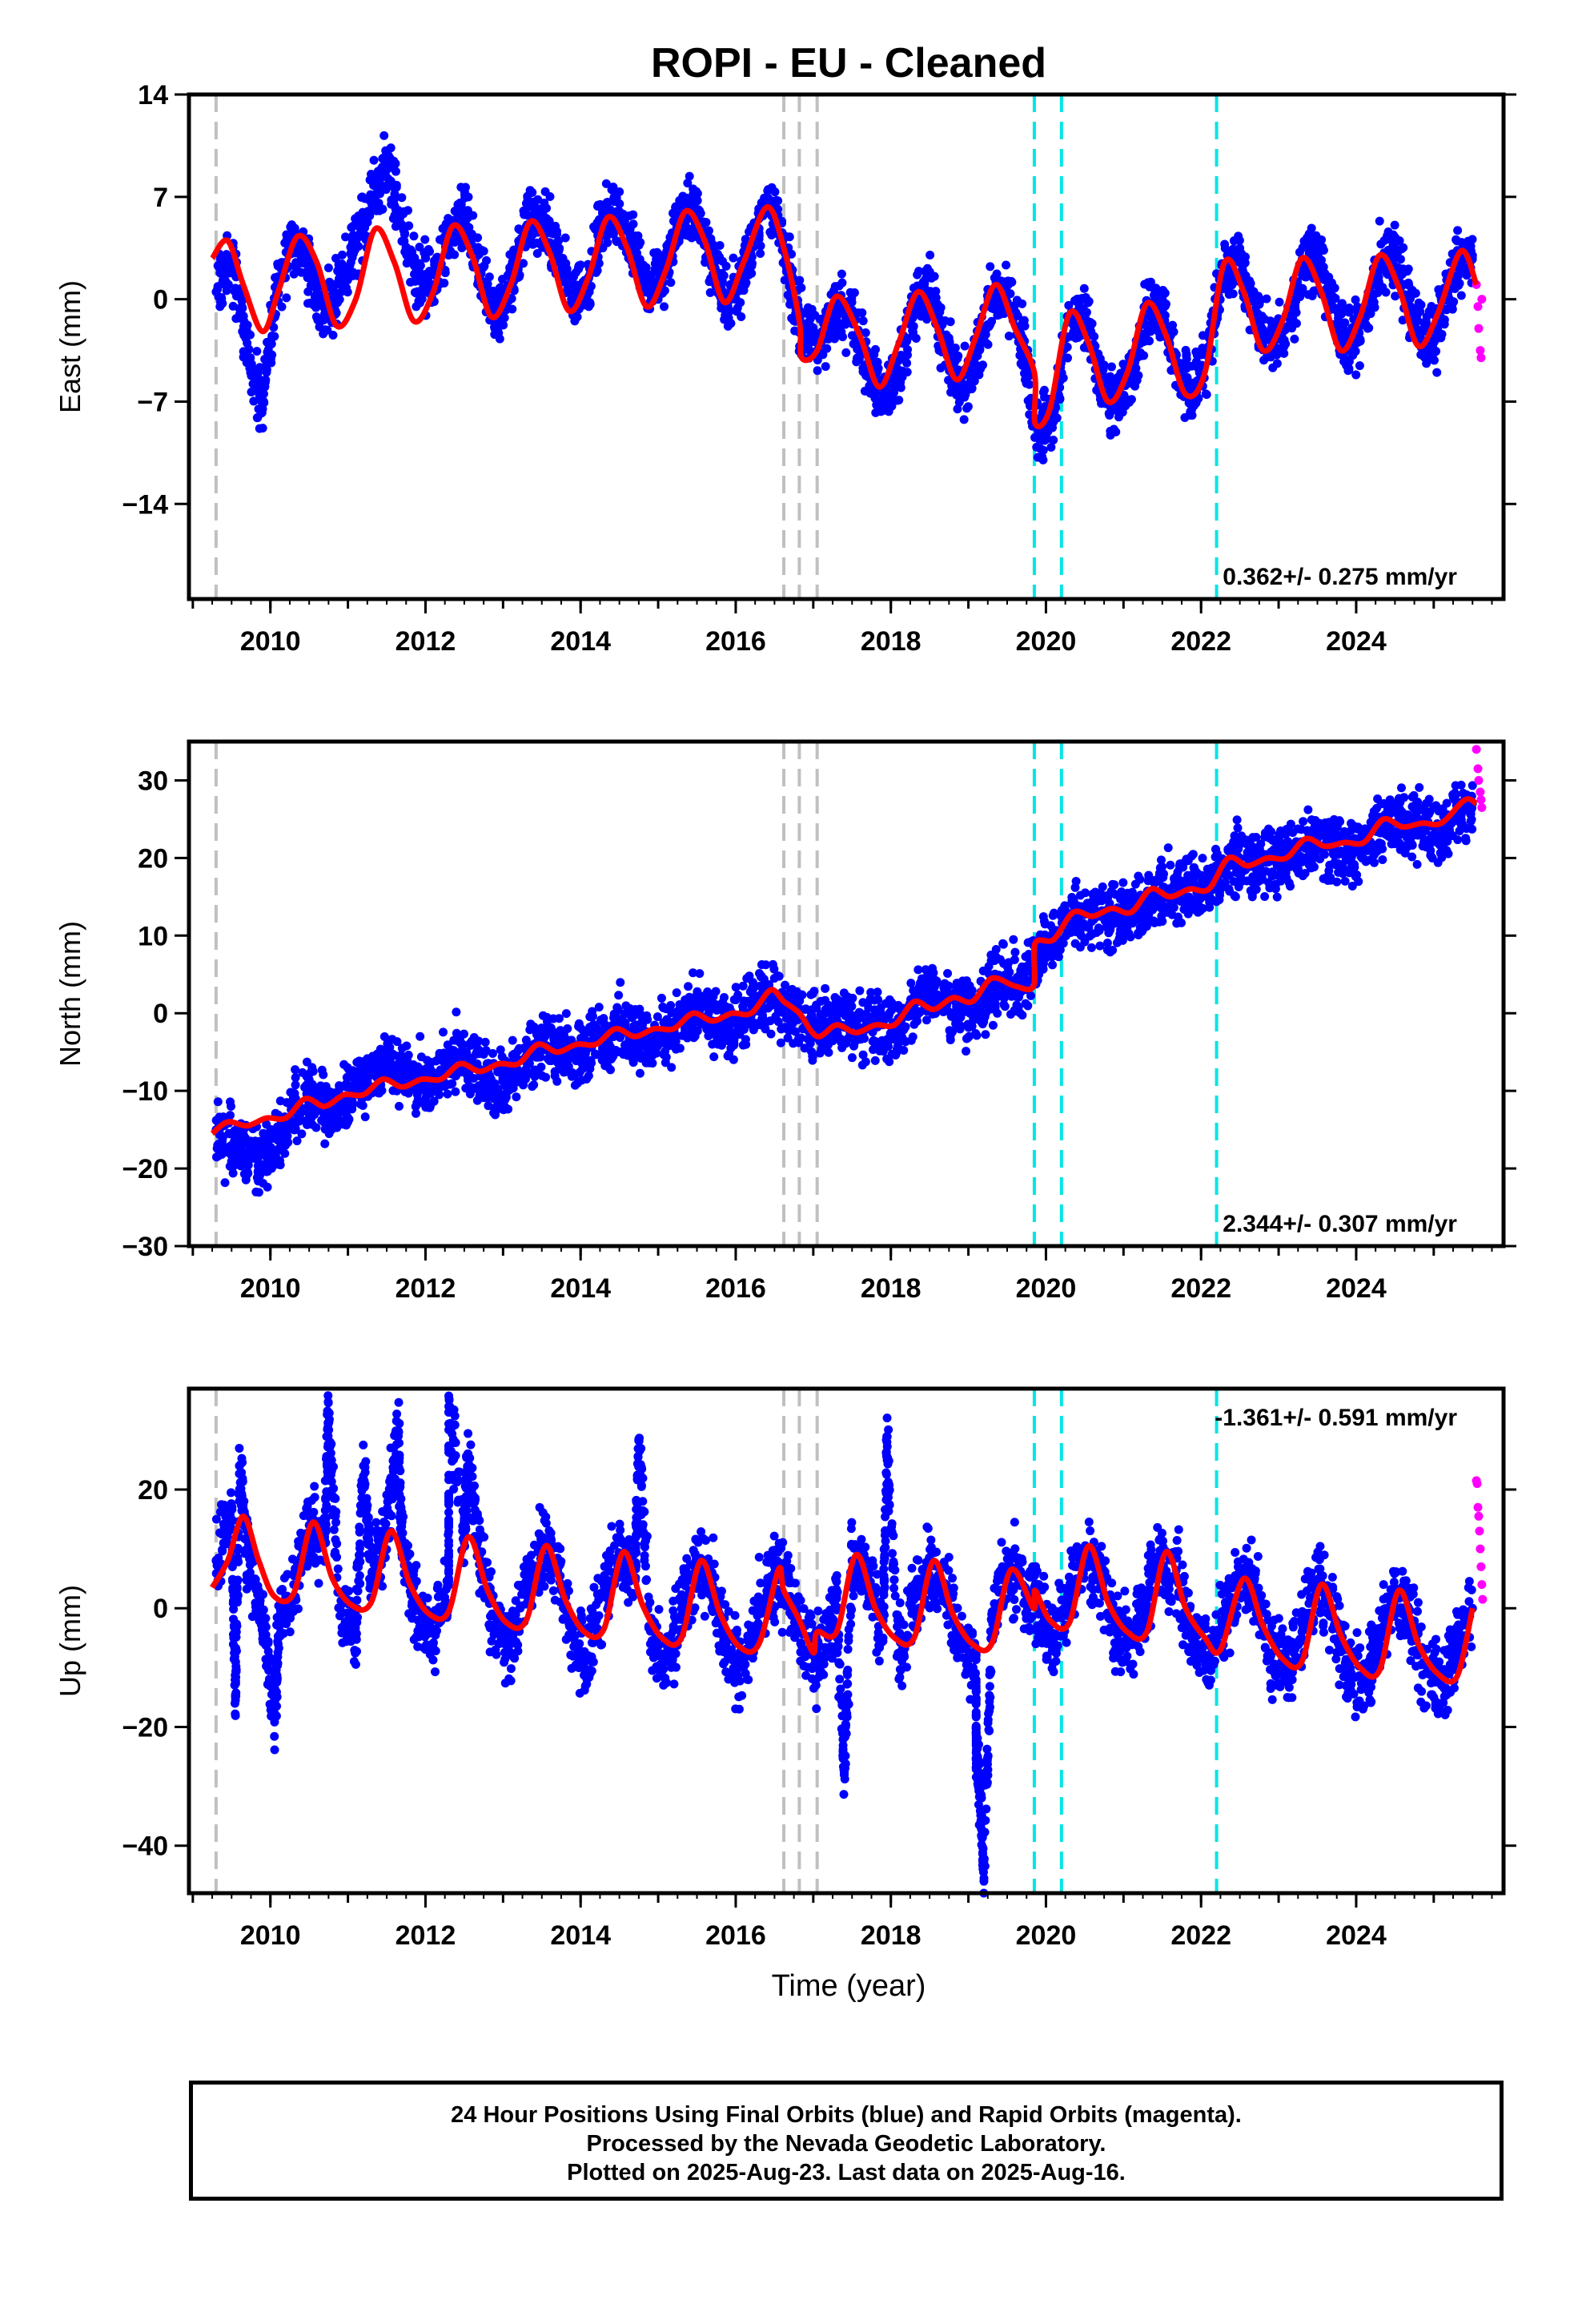  Describe the element at coordinates (145, 504) in the screenshot. I see `y-tick-label: −14` at that location.